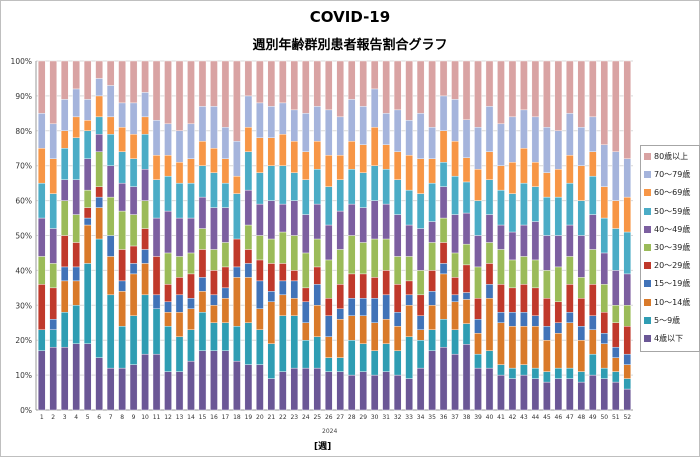 The height and width of the screenshot is (457, 700). What do you see at coordinates (669, 338) in the screenshot?
I see `legend-label: 4歳以下` at bounding box center [669, 338].